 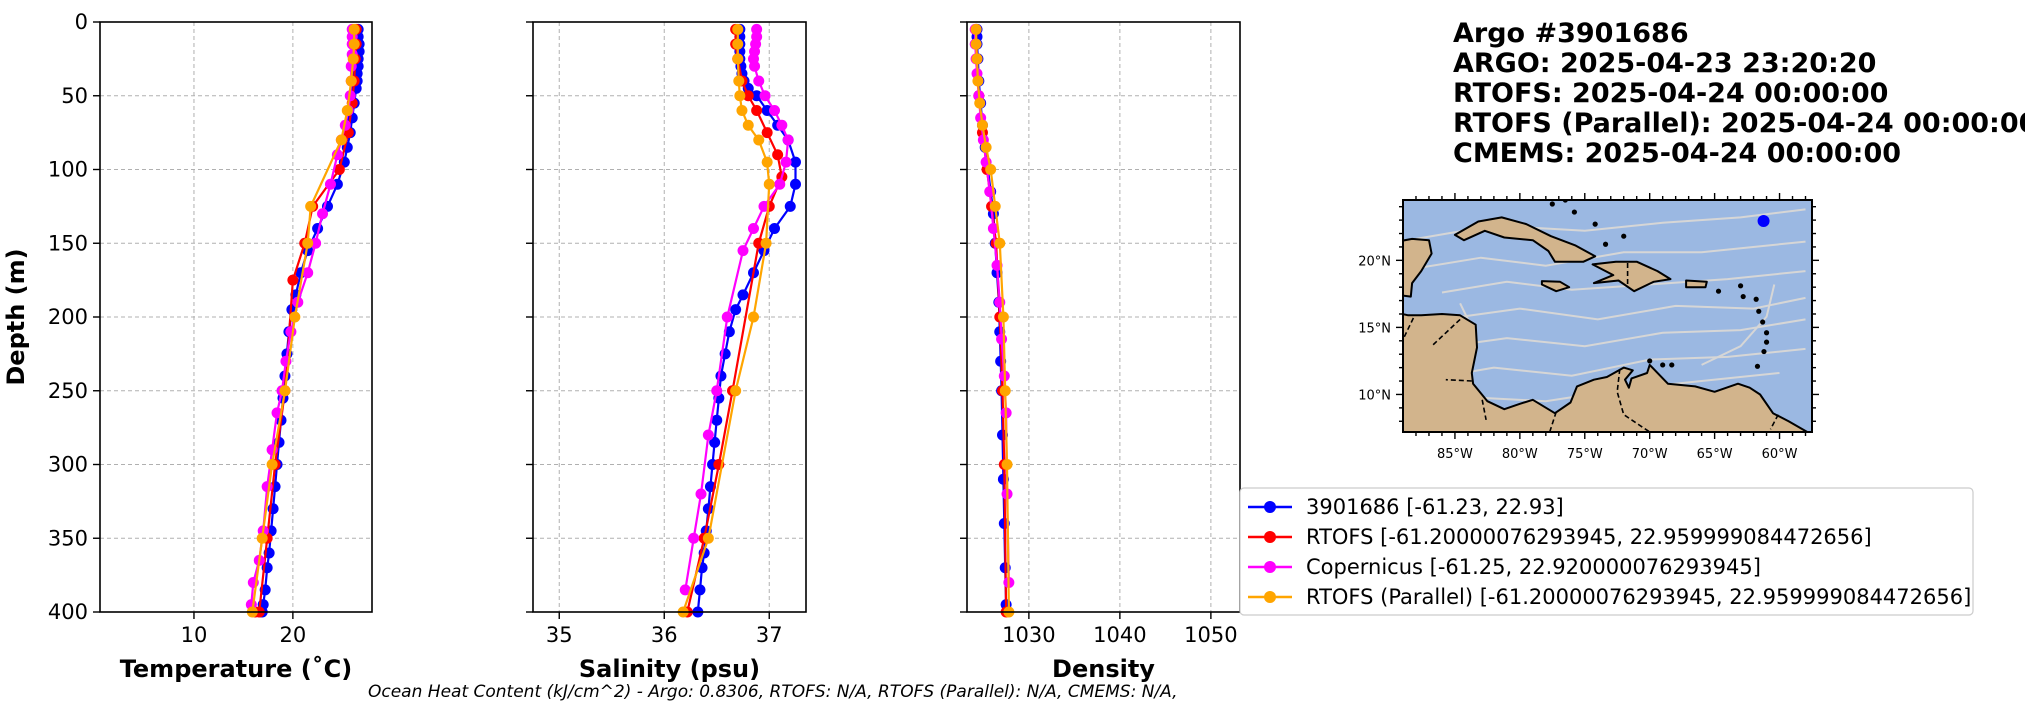 I want to click on x-axis-title: Salinity (psu), so click(x=669, y=669).